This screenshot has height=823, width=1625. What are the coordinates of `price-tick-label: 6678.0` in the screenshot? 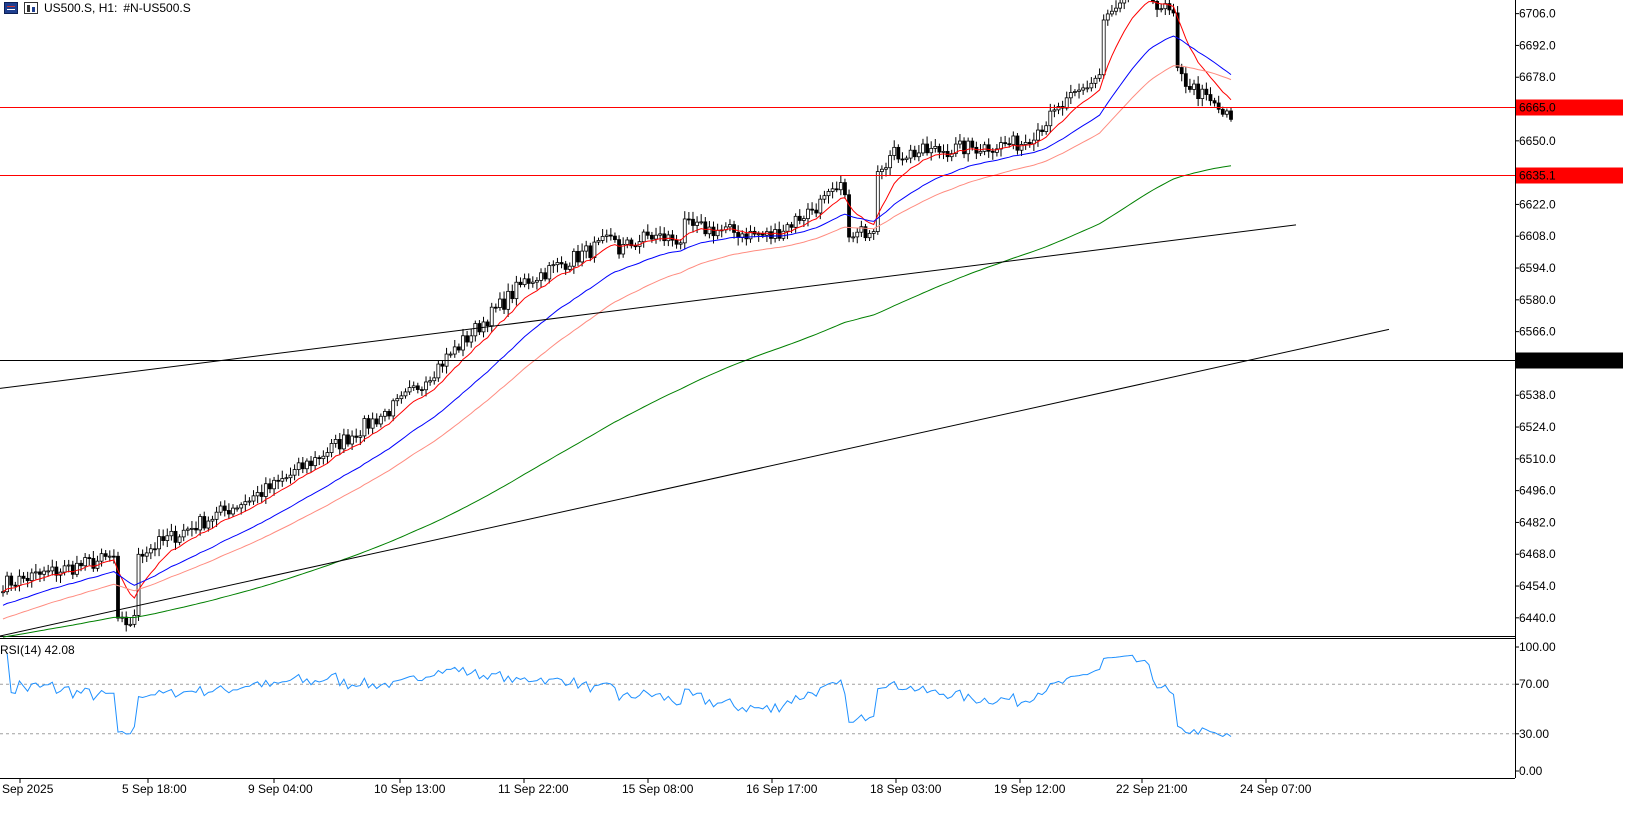 It's located at (1537, 77).